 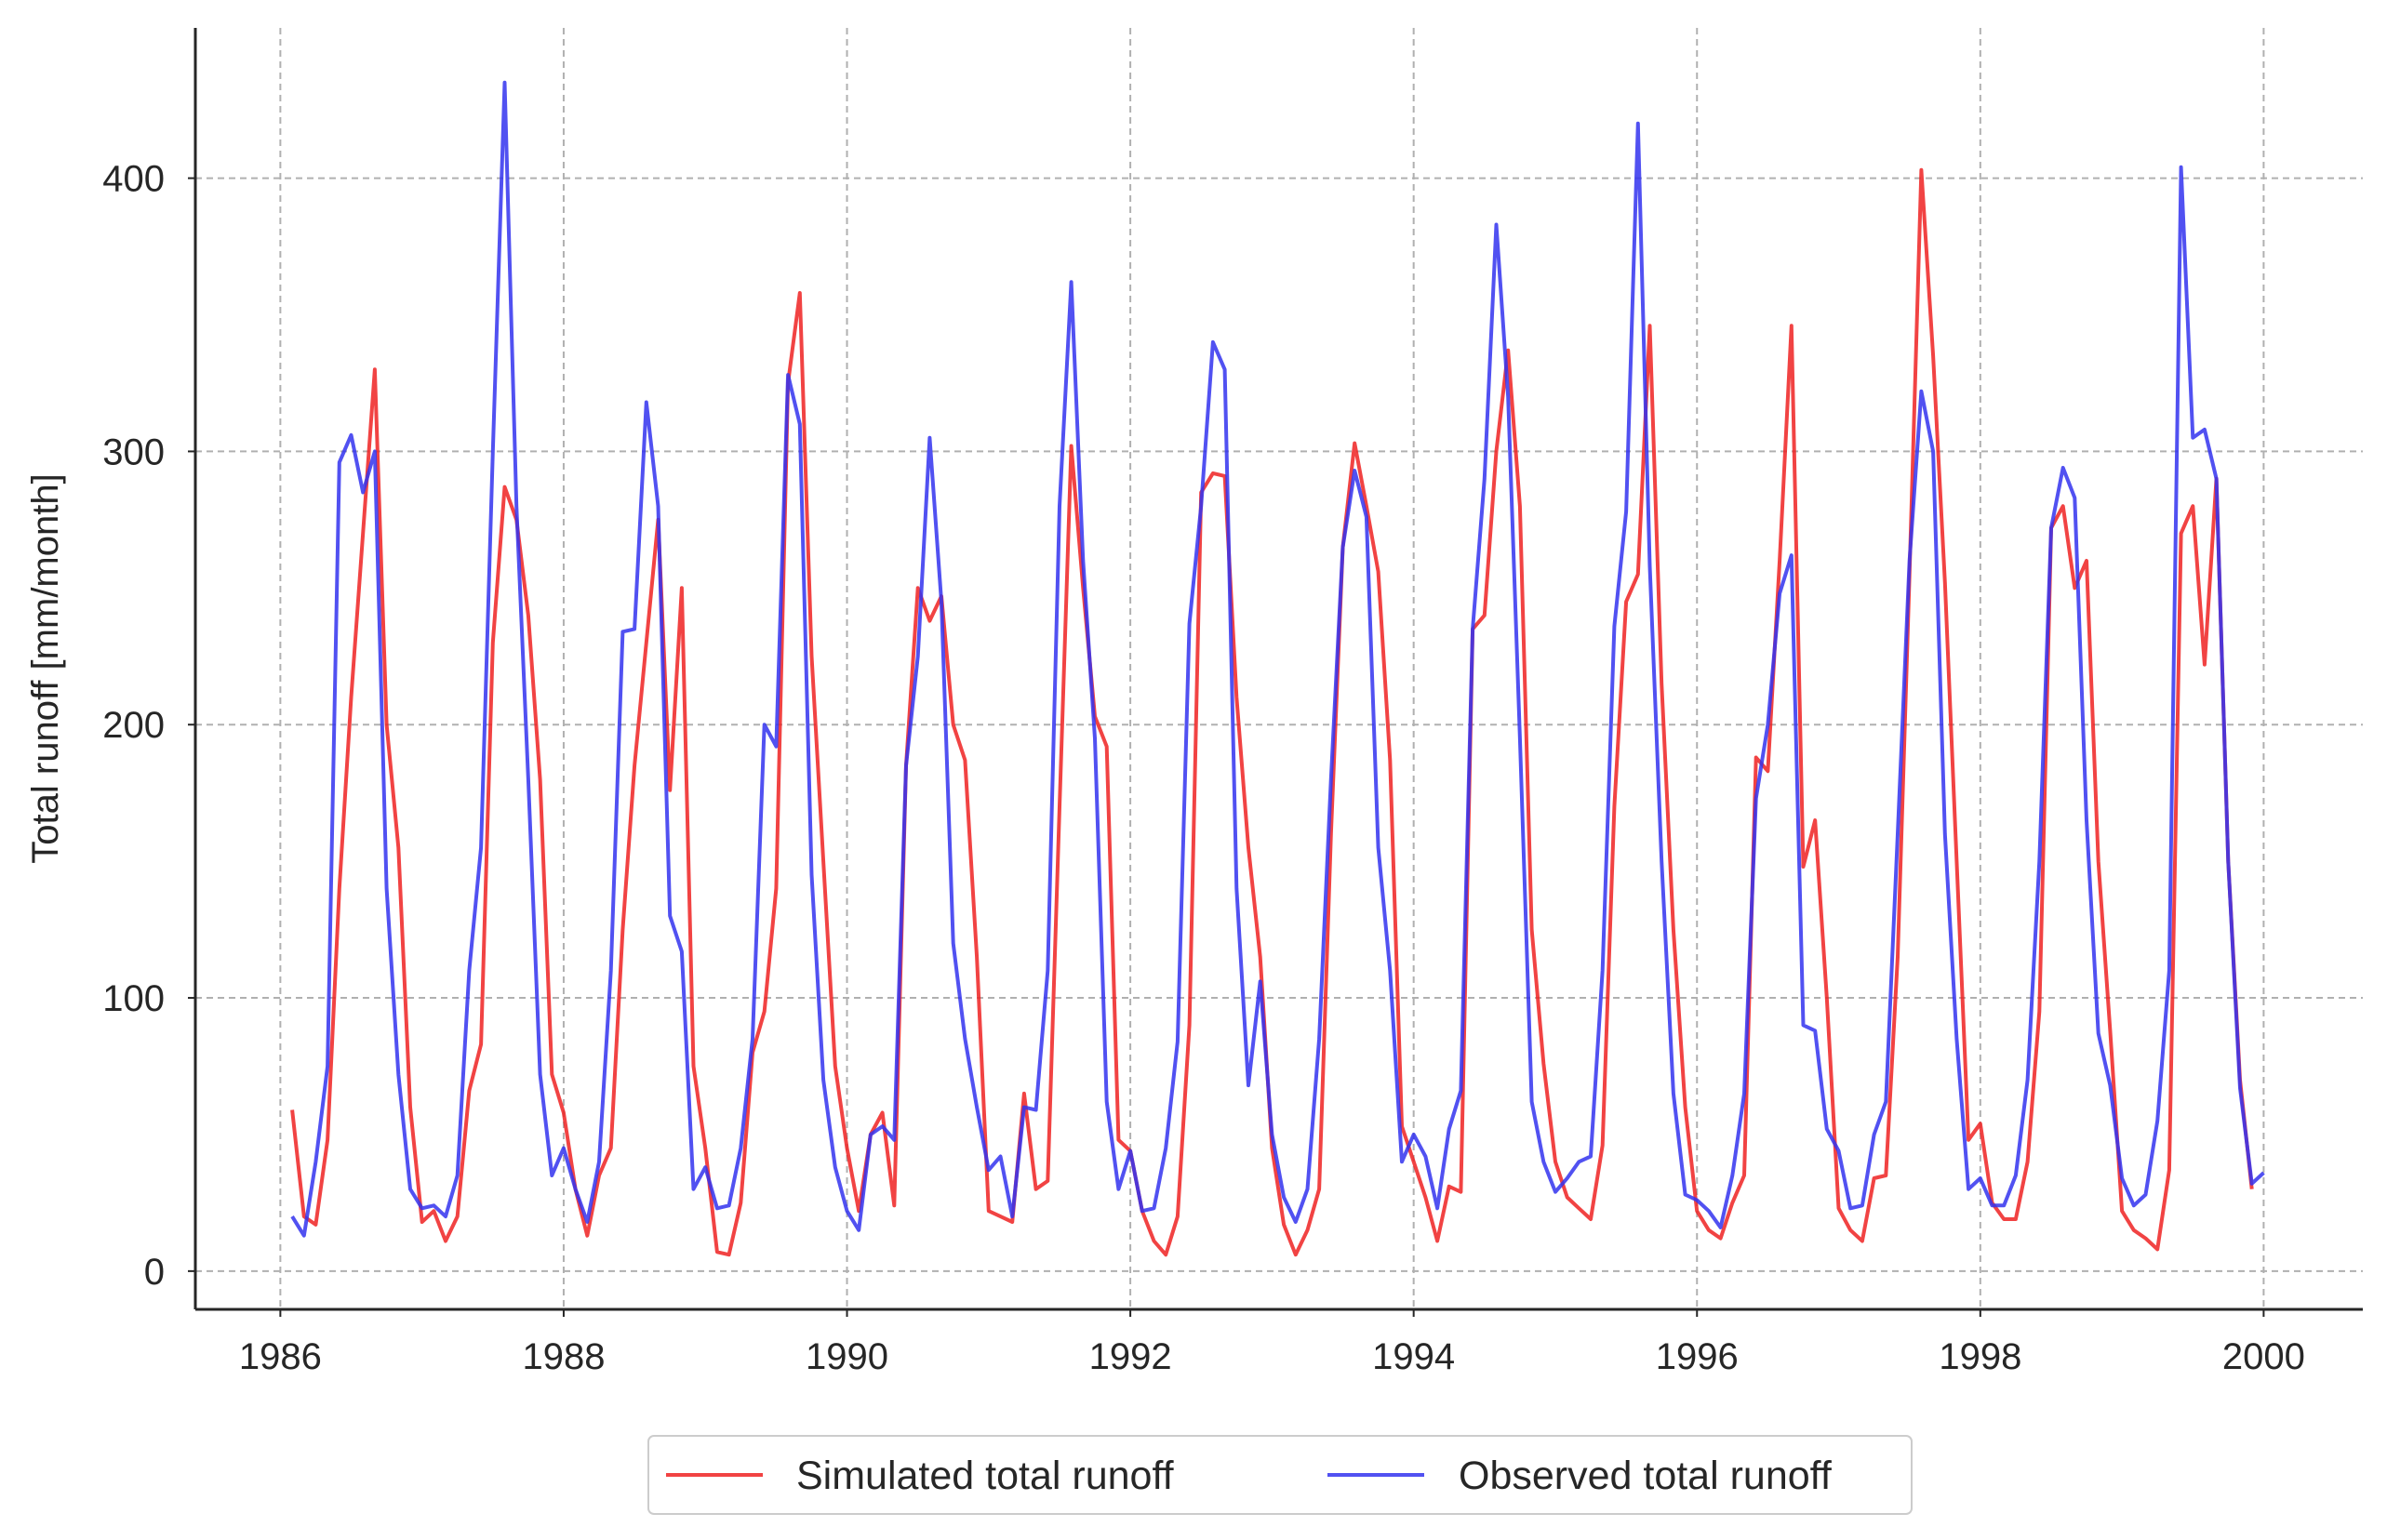 What do you see at coordinates (133, 998) in the screenshot?
I see `y-tick-label: 100` at bounding box center [133, 998].